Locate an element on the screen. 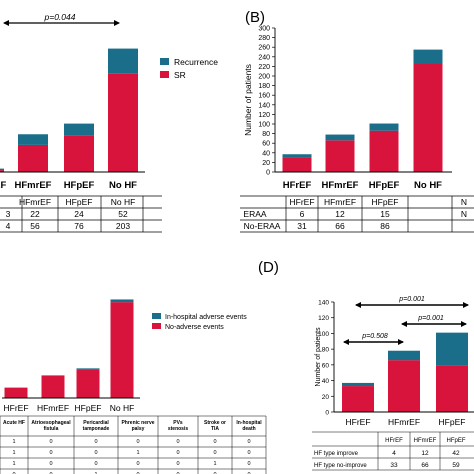 The width and height of the screenshot is (474, 474). y-tick-label: 280 is located at coordinates (264, 38).